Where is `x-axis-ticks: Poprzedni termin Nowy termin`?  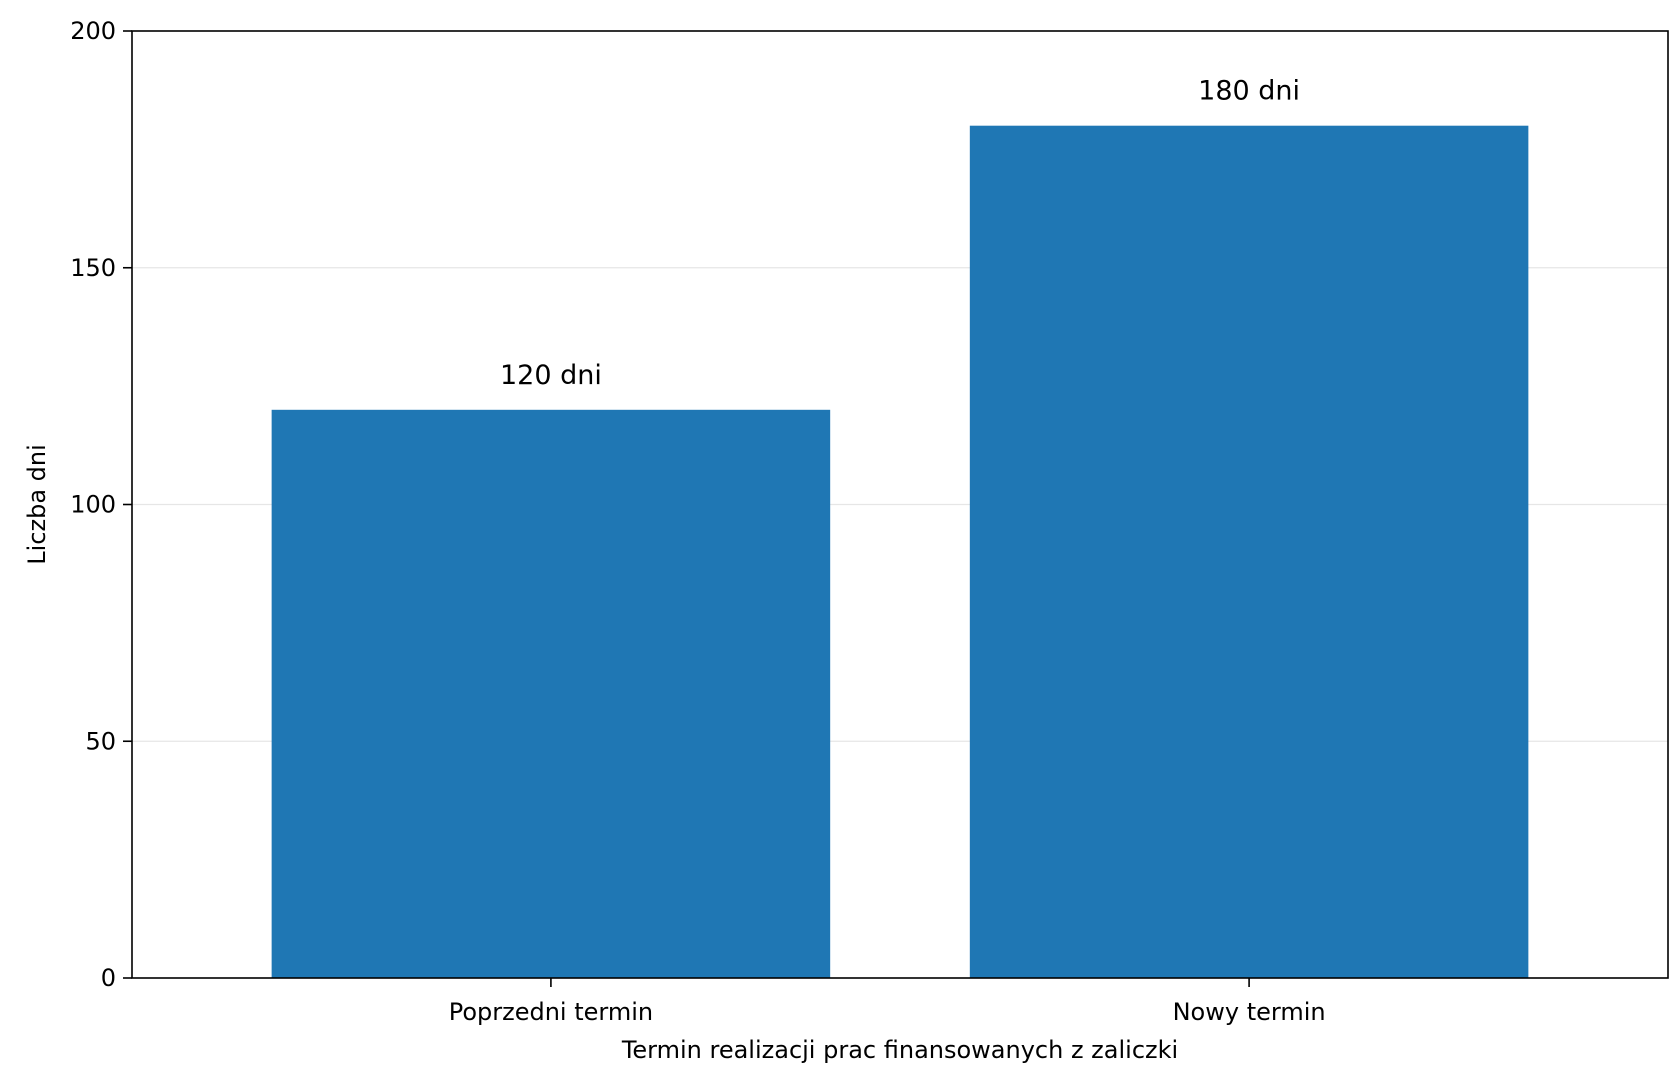
x-axis-ticks: Poprzedni termin Nowy termin is located at coordinates (887, 1002).